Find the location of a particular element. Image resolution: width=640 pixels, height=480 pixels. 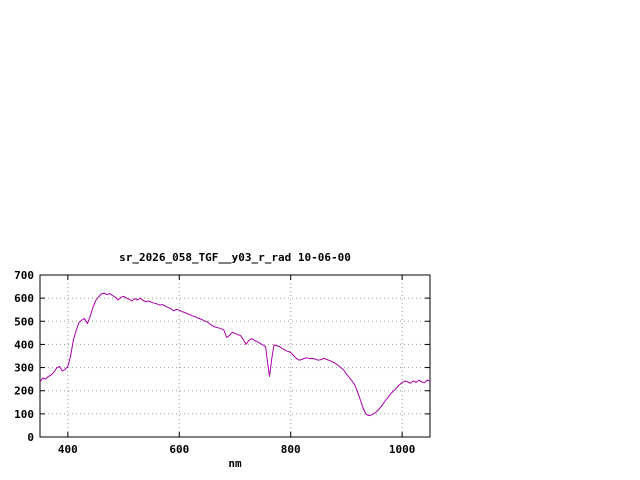

x-axis-label: nm is located at coordinates (235, 463).